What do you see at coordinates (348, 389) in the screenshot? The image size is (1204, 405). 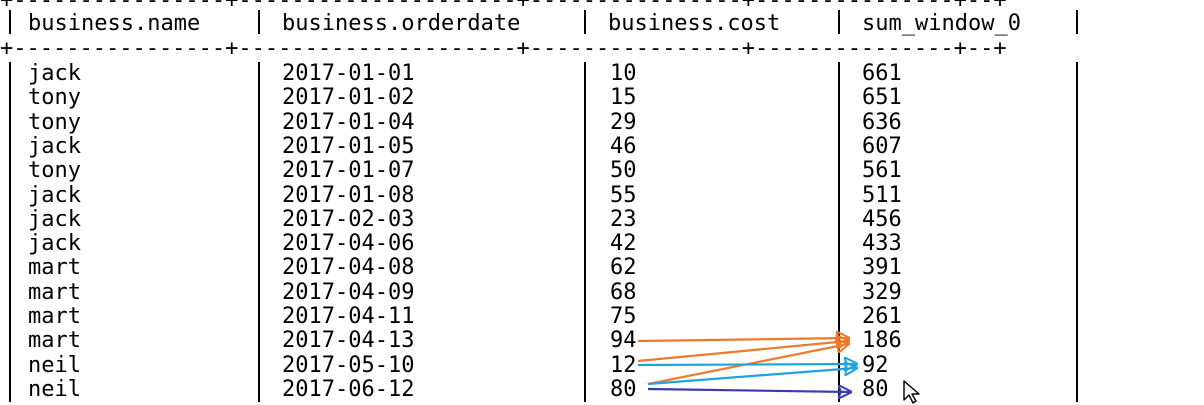 I see `cell-orderdate: 2017-06-12` at bounding box center [348, 389].